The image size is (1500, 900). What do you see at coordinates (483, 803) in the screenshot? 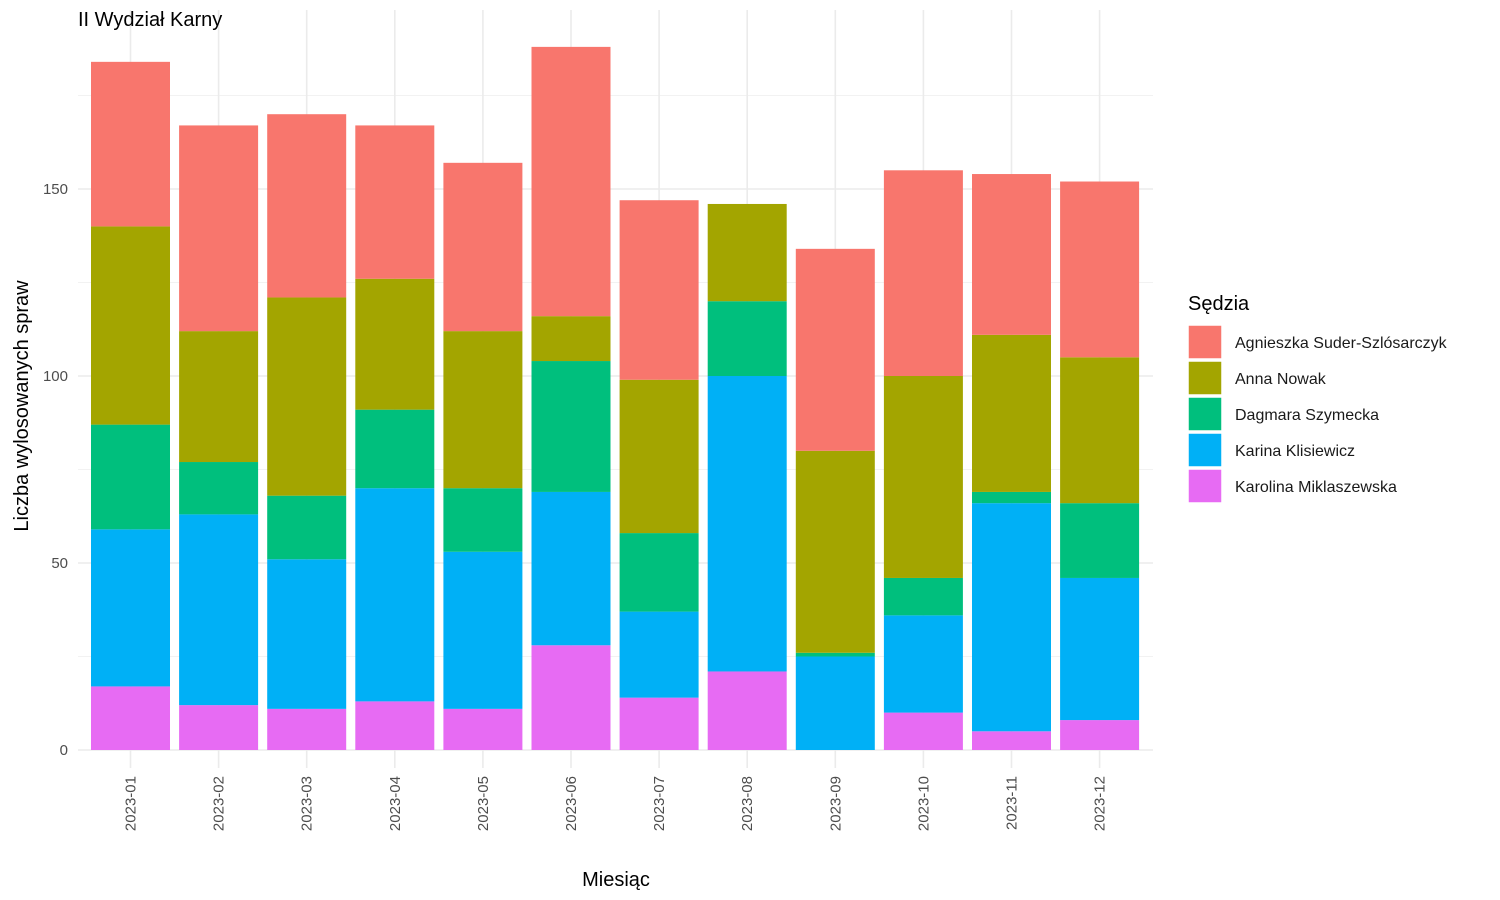
I see `x-tick-label: 2023-05` at bounding box center [483, 803].